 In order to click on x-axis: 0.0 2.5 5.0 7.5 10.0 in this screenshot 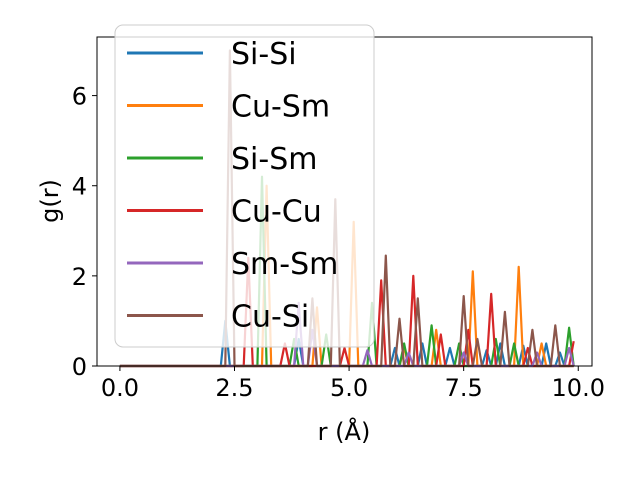, I will do `click(353, 384)`.